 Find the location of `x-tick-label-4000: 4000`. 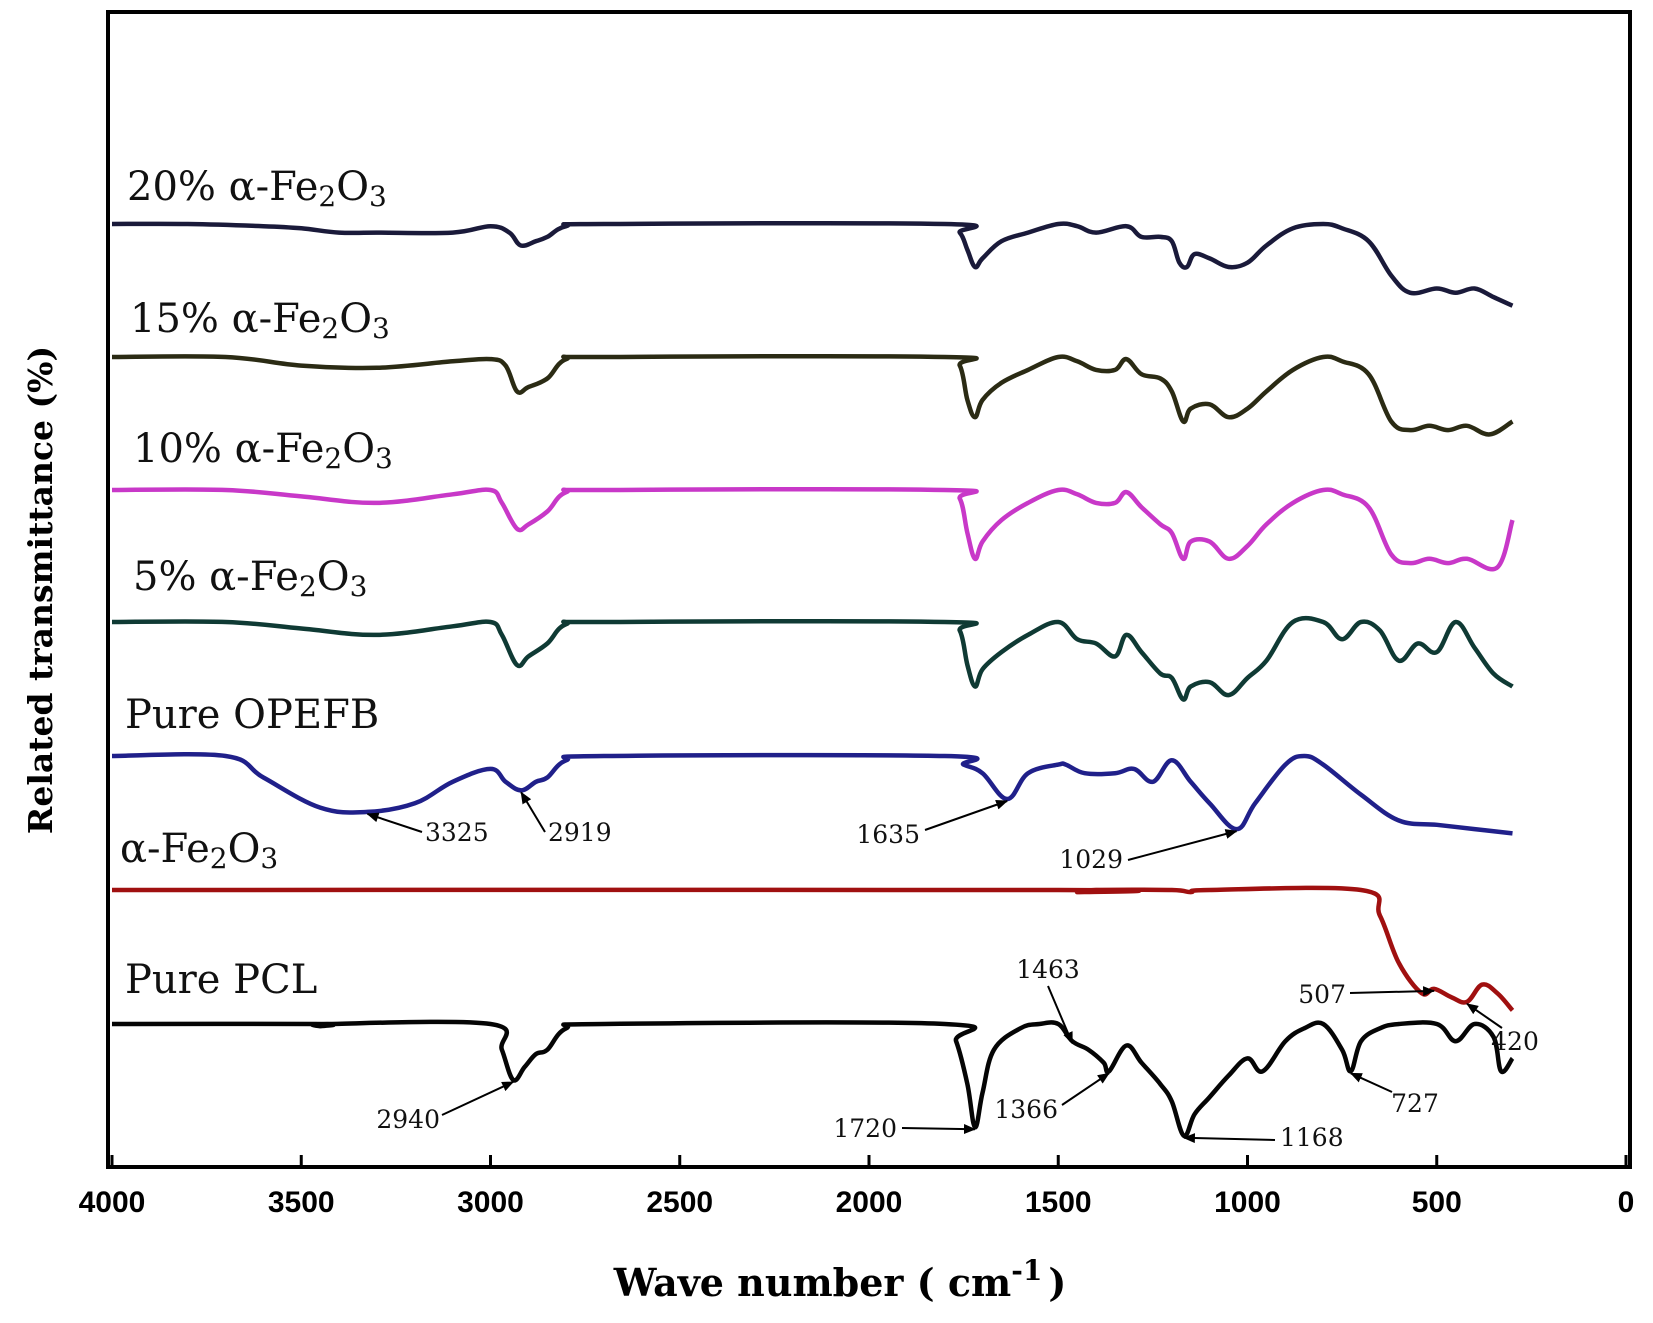

x-tick-label-4000: 4000 is located at coordinates (112, 1202).